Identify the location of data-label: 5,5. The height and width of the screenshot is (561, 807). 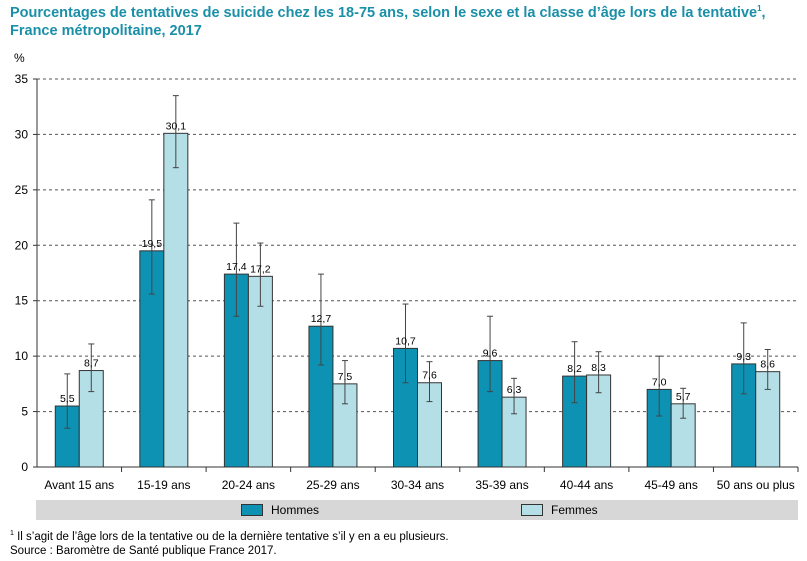
(67, 399).